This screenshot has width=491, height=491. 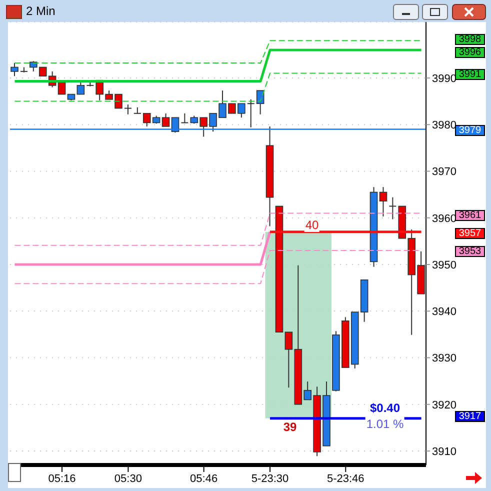 I want to click on y-tick-label: 3950, so click(x=444, y=265).